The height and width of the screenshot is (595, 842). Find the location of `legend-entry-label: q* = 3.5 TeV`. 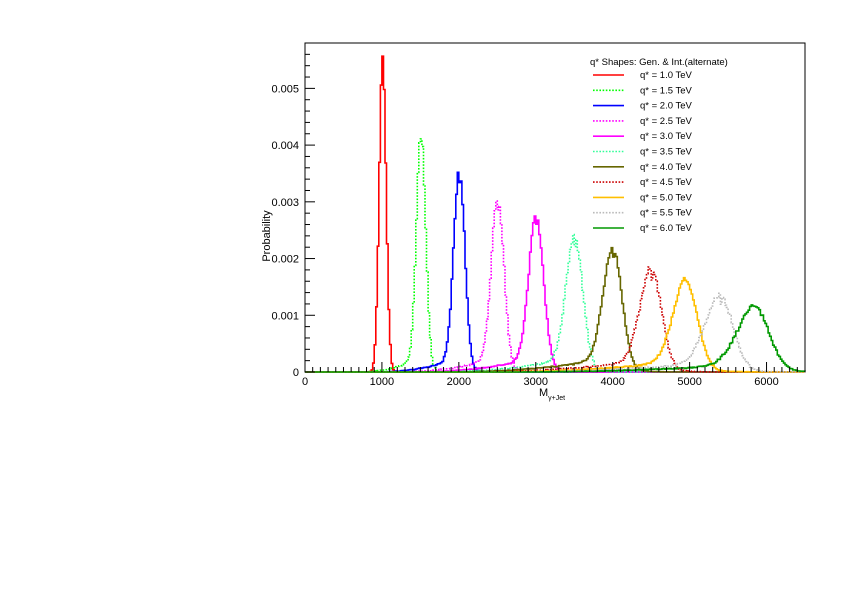

legend-entry-label: q* = 3.5 TeV is located at coordinates (666, 152).